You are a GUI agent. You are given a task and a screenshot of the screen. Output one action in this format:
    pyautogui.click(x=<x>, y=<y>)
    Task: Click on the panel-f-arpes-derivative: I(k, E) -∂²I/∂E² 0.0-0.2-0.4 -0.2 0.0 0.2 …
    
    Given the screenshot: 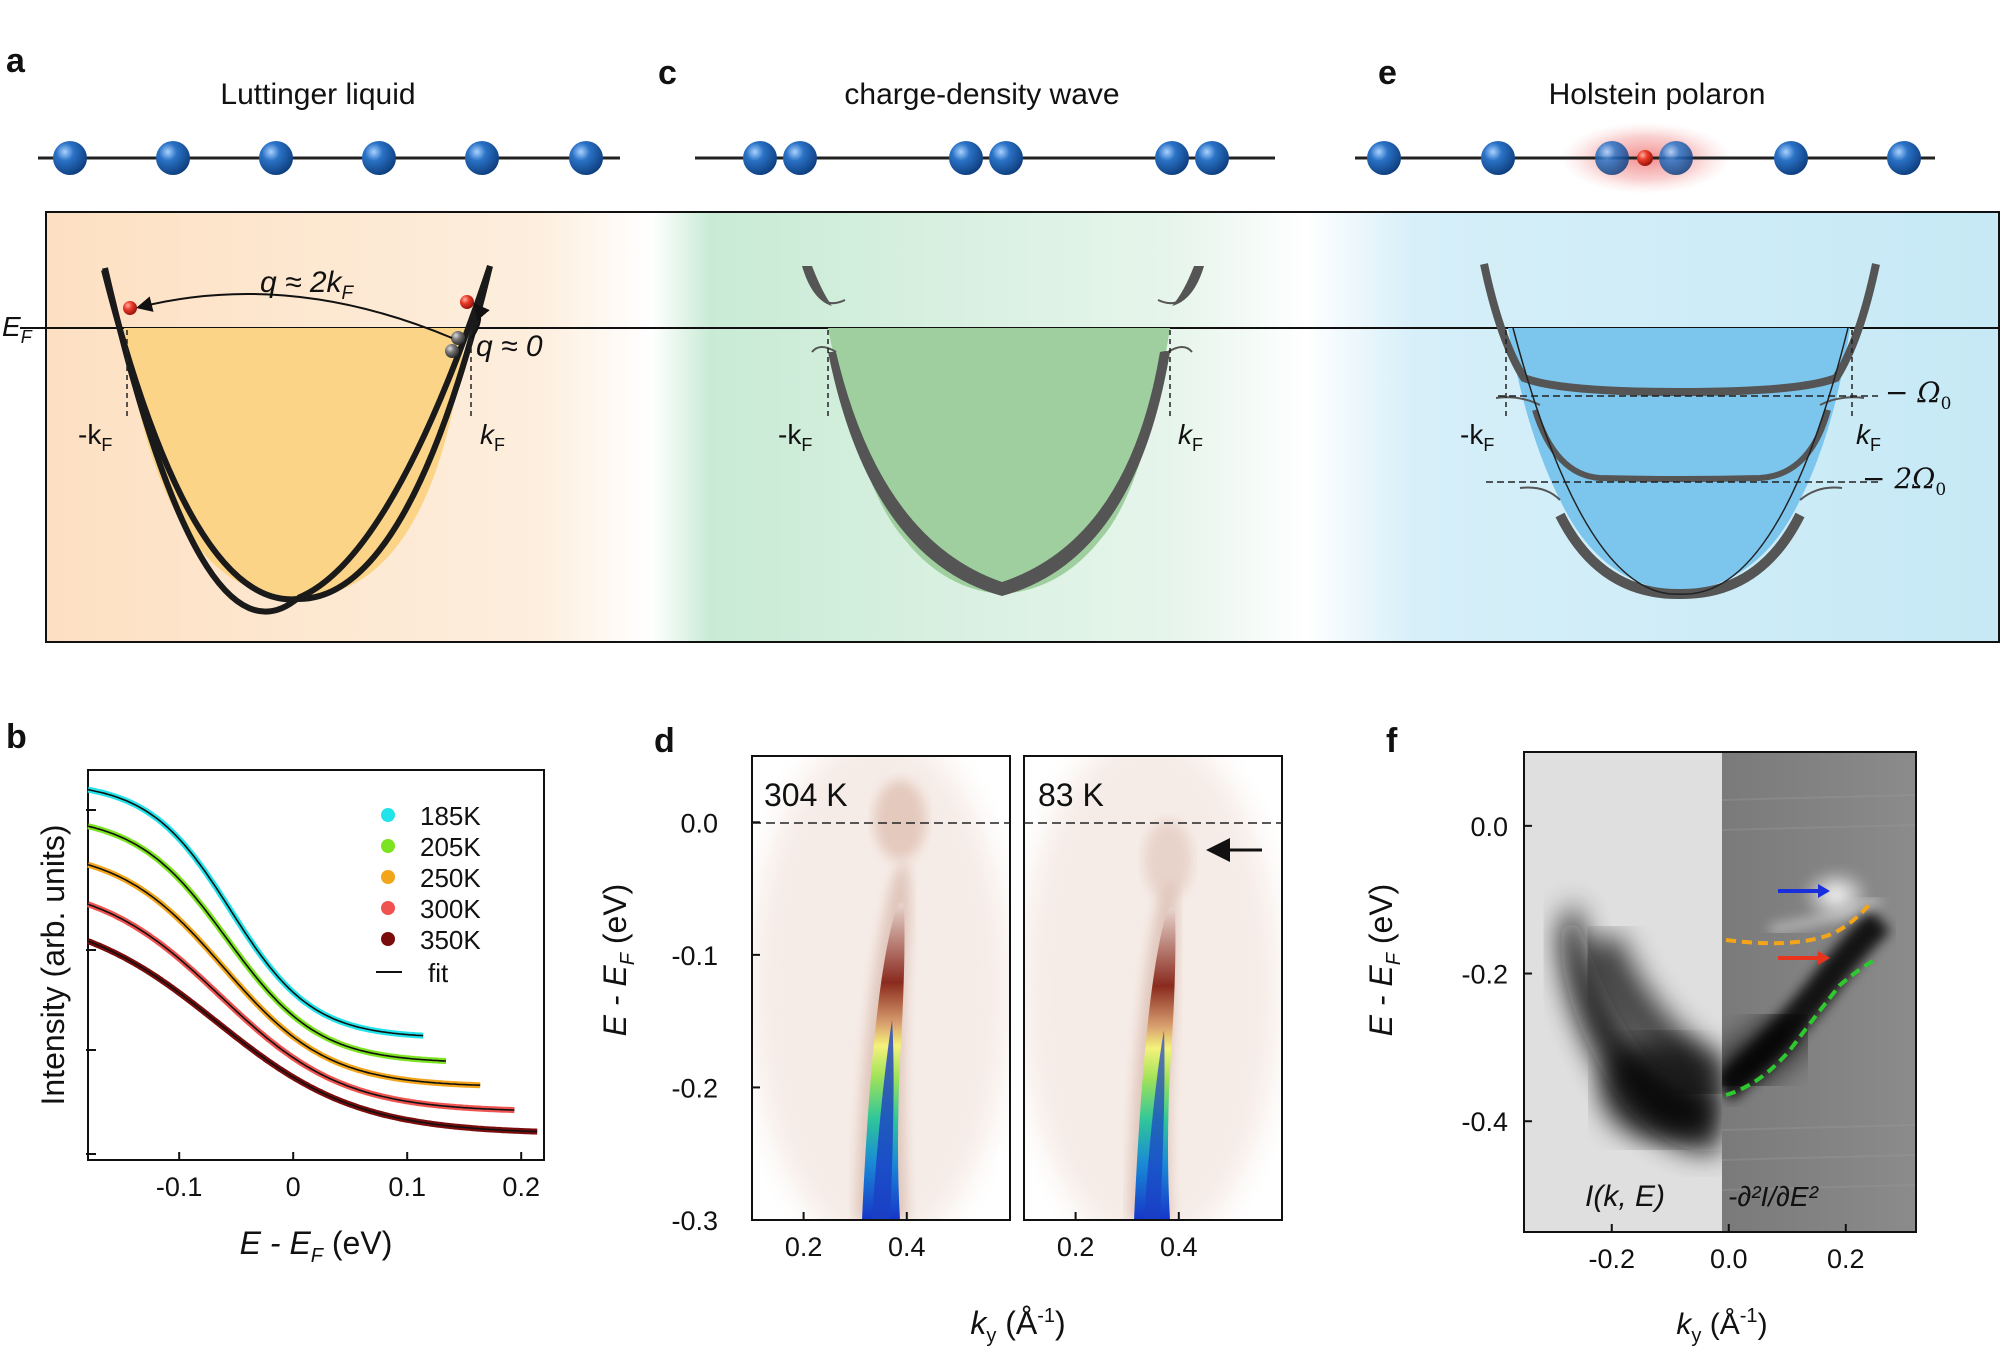 What is the action you would take?
    pyautogui.click(x=1640, y=1049)
    